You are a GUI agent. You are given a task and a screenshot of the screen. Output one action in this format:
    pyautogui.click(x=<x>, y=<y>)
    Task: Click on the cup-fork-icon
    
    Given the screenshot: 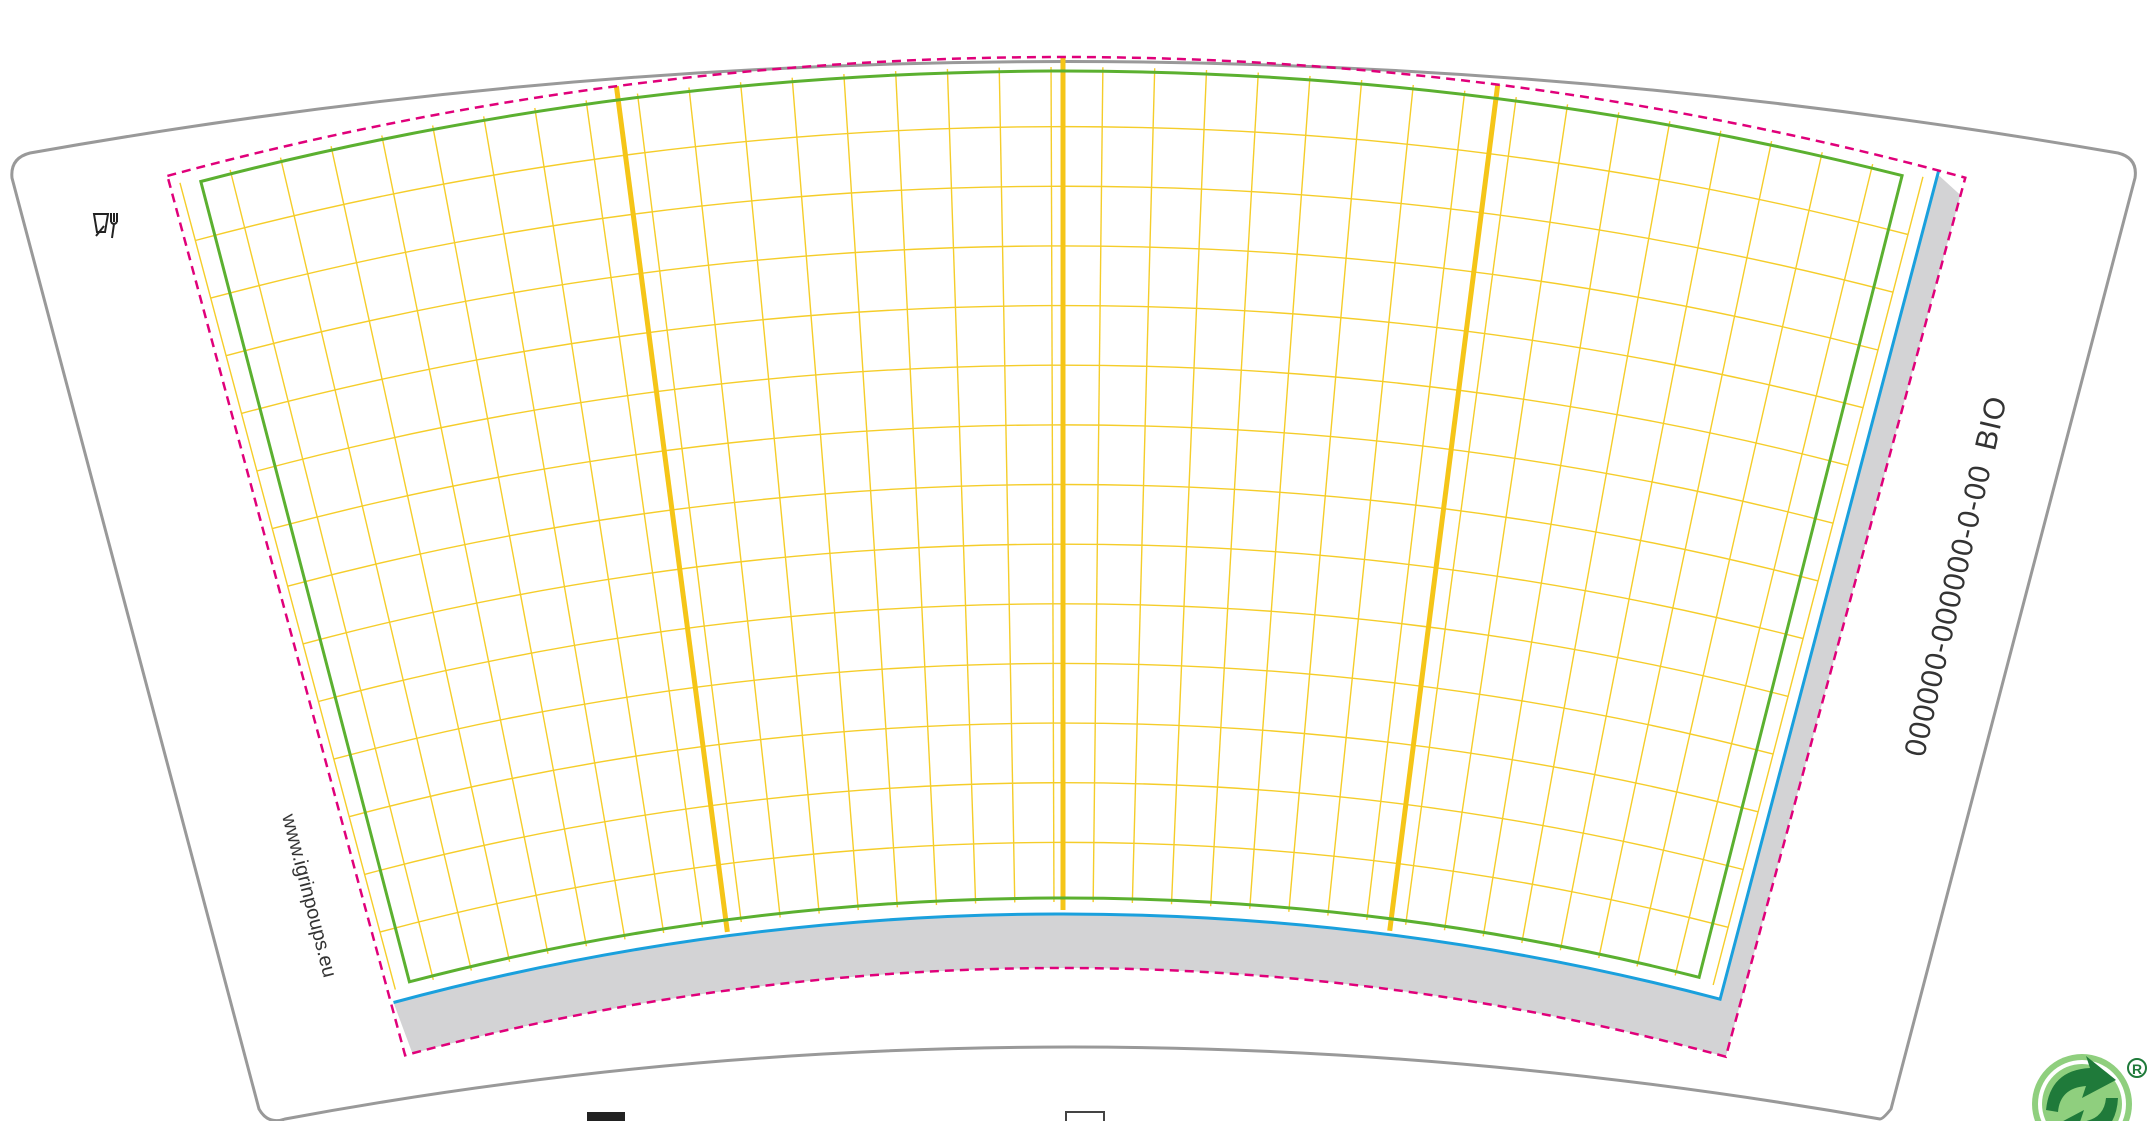 What is the action you would take?
    pyautogui.click(x=105, y=226)
    